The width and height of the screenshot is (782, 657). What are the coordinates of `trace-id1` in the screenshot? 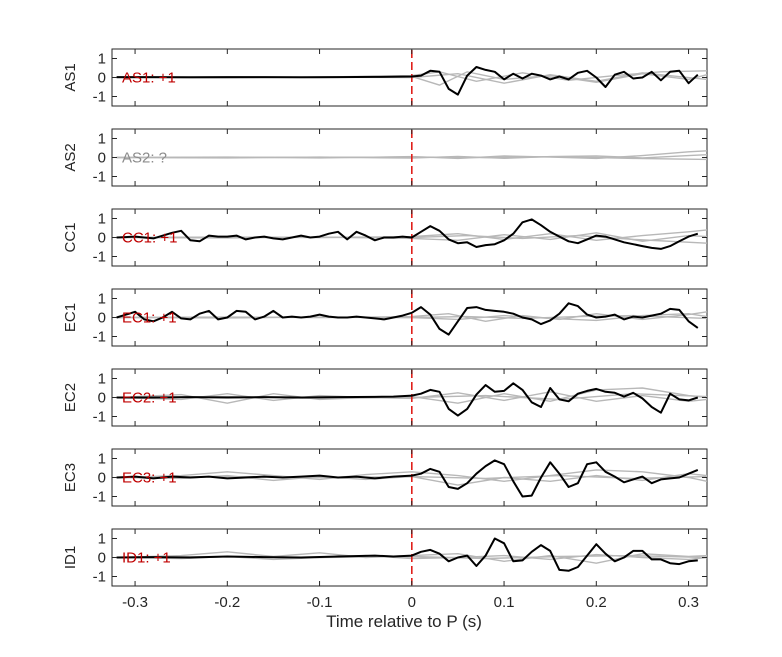 It's located at (407, 554).